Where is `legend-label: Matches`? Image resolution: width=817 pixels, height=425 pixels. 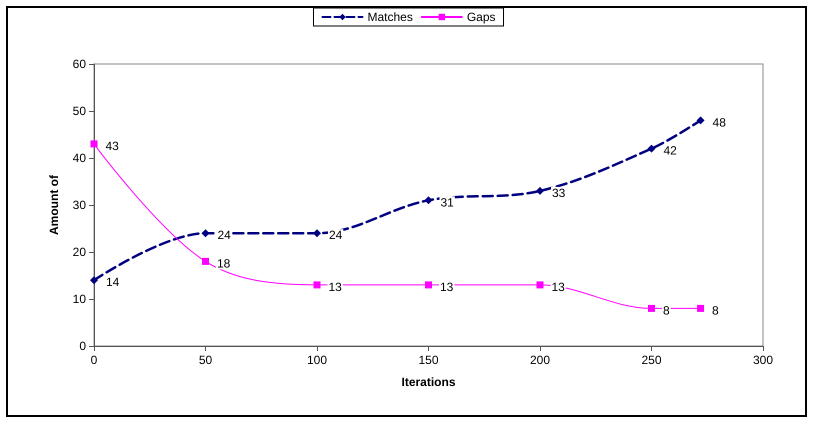 legend-label: Matches is located at coordinates (390, 17).